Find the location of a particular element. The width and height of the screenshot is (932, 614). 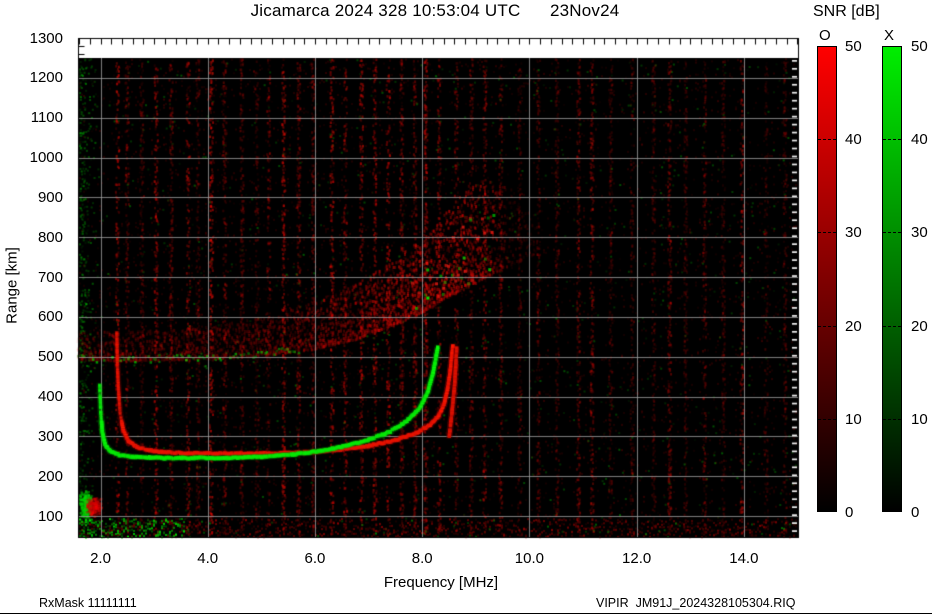

x-axis-tick-6: 6.0 is located at coordinates (315, 558).